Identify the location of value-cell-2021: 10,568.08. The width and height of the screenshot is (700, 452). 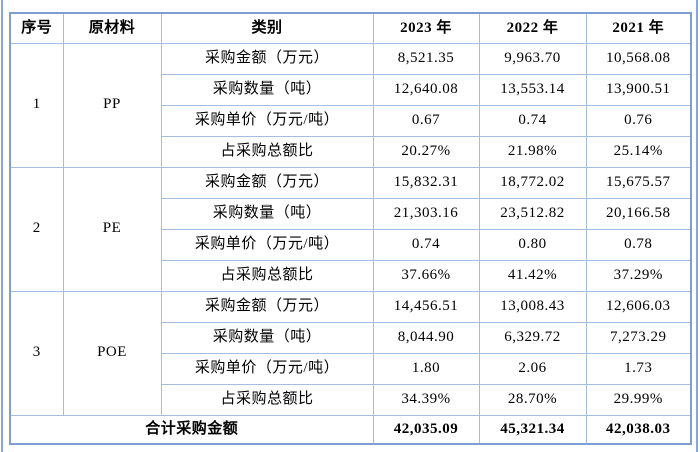
(638, 58).